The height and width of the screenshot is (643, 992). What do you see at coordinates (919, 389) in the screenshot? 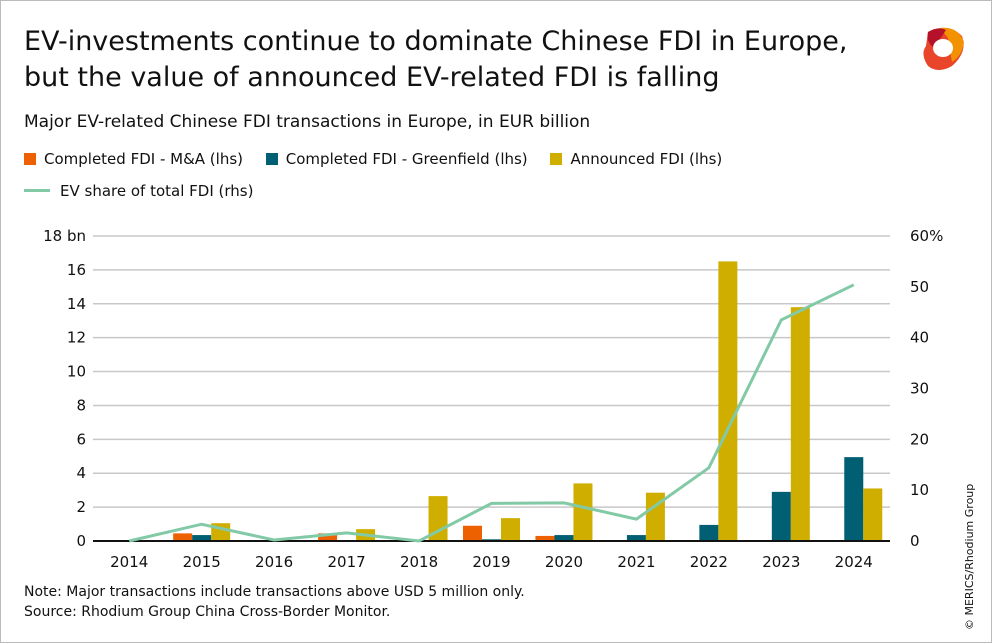
I see `right-tick-label: 30` at bounding box center [919, 389].